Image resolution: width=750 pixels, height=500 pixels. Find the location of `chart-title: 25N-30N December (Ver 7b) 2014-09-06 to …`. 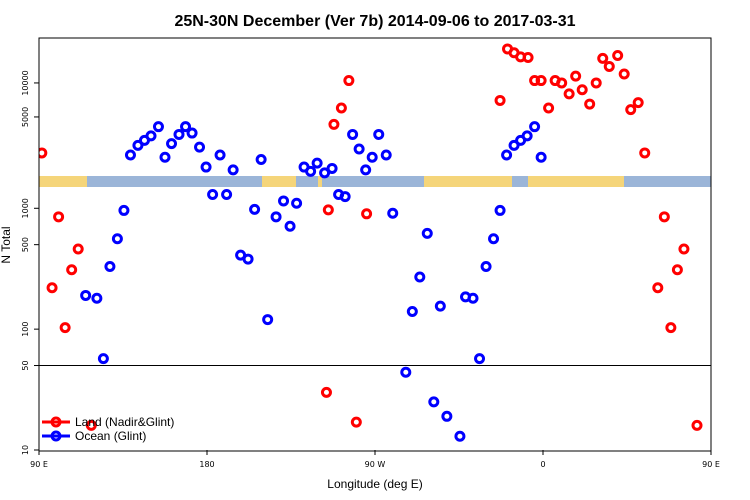

chart-title: 25N-30N December (Ver 7b) 2014-09-06 to … is located at coordinates (374, 21).